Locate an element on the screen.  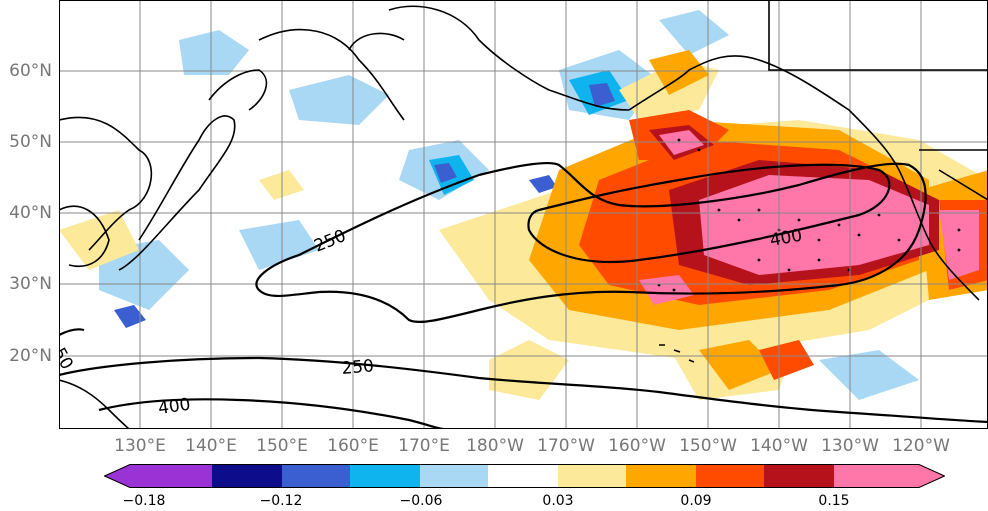
colorbar-tick-label: −0.18 is located at coordinates (144, 501).